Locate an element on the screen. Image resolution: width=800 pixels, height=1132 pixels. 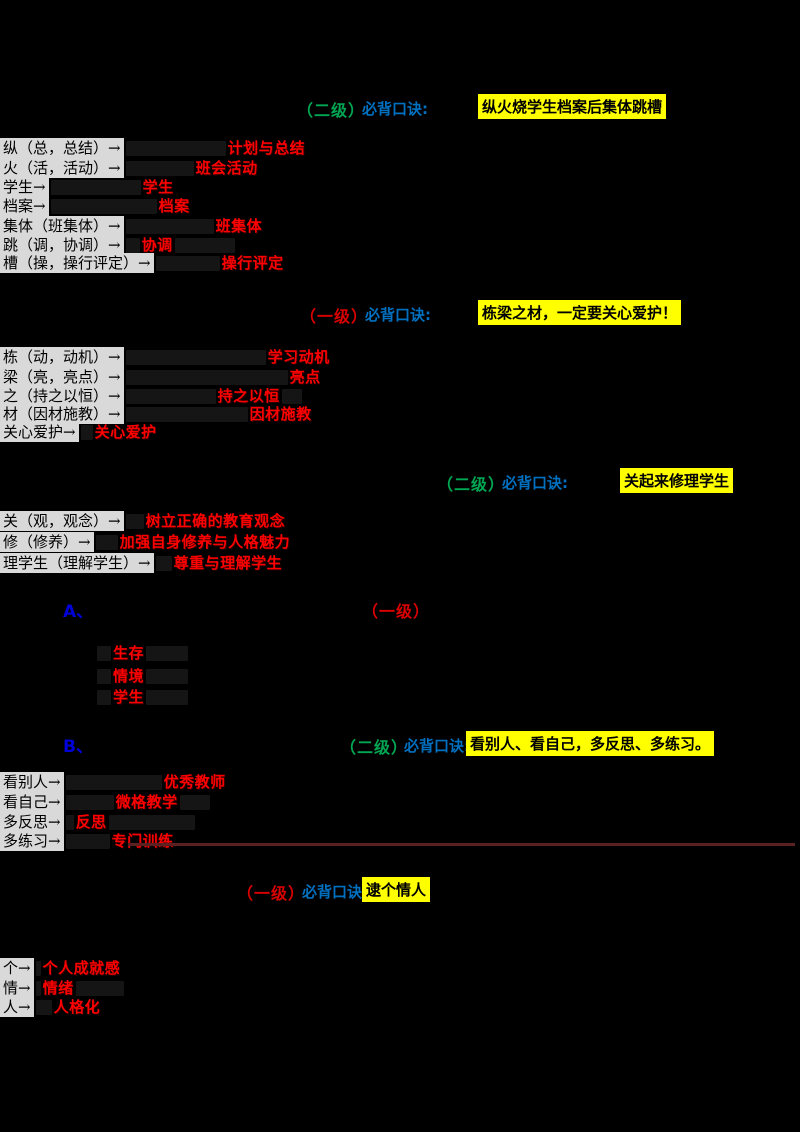
term-label: 跳（调，协调）→ is located at coordinates (62, 245).